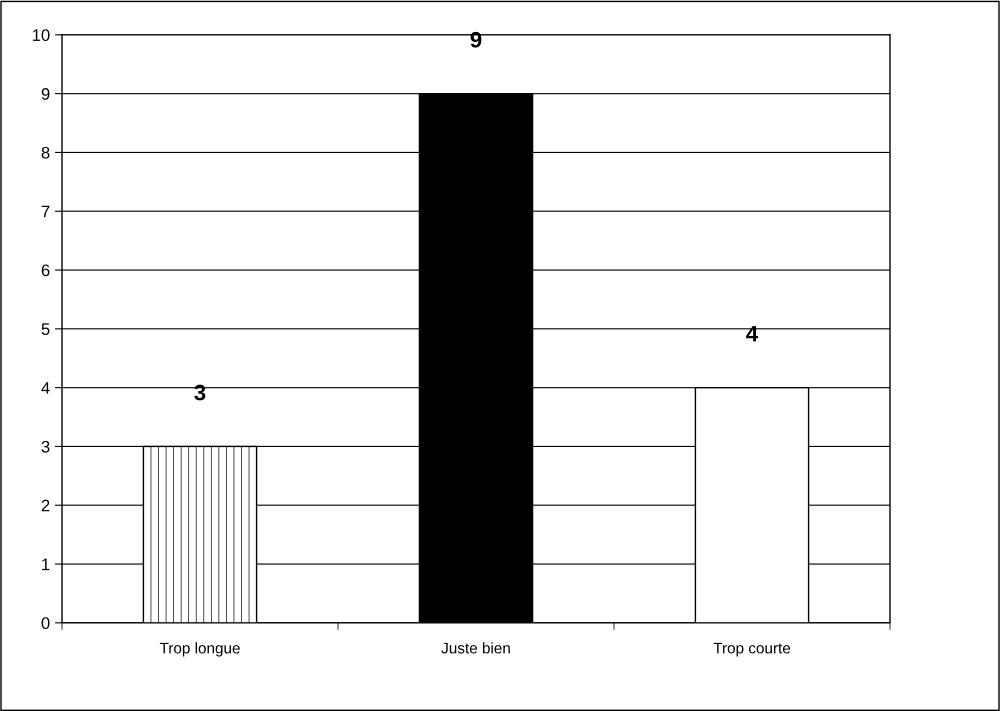 The height and width of the screenshot is (711, 1000). I want to click on y-tick-label: 9, so click(46, 94).